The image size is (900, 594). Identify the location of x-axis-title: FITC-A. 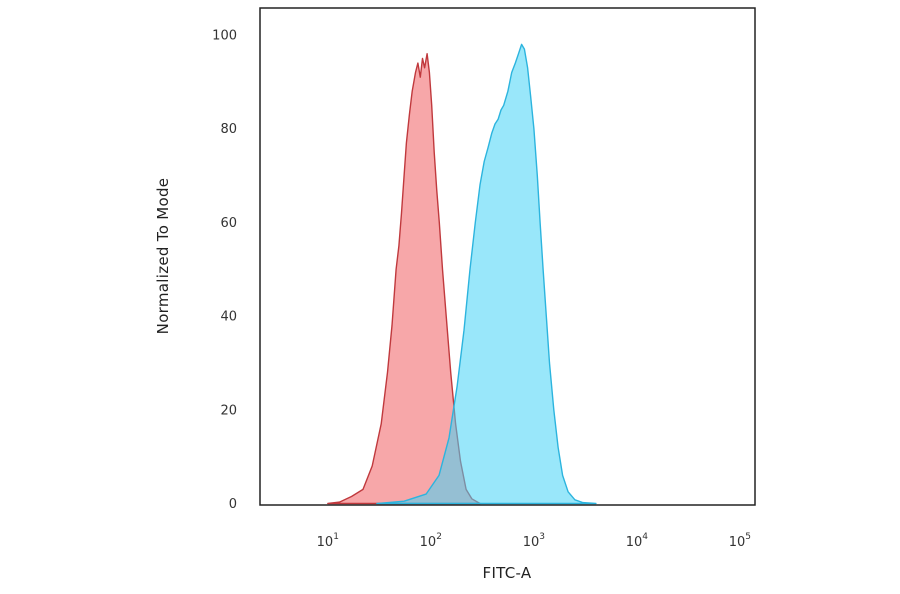
(507, 573).